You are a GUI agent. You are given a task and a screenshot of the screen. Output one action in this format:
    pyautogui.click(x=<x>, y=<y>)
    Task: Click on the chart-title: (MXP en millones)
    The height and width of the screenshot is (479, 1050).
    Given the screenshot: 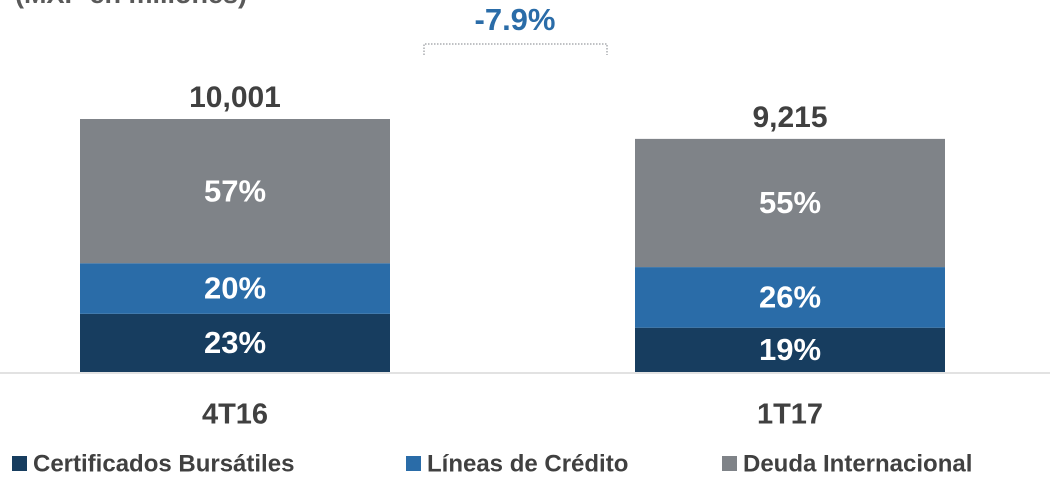 What is the action you would take?
    pyautogui.click(x=131, y=4)
    